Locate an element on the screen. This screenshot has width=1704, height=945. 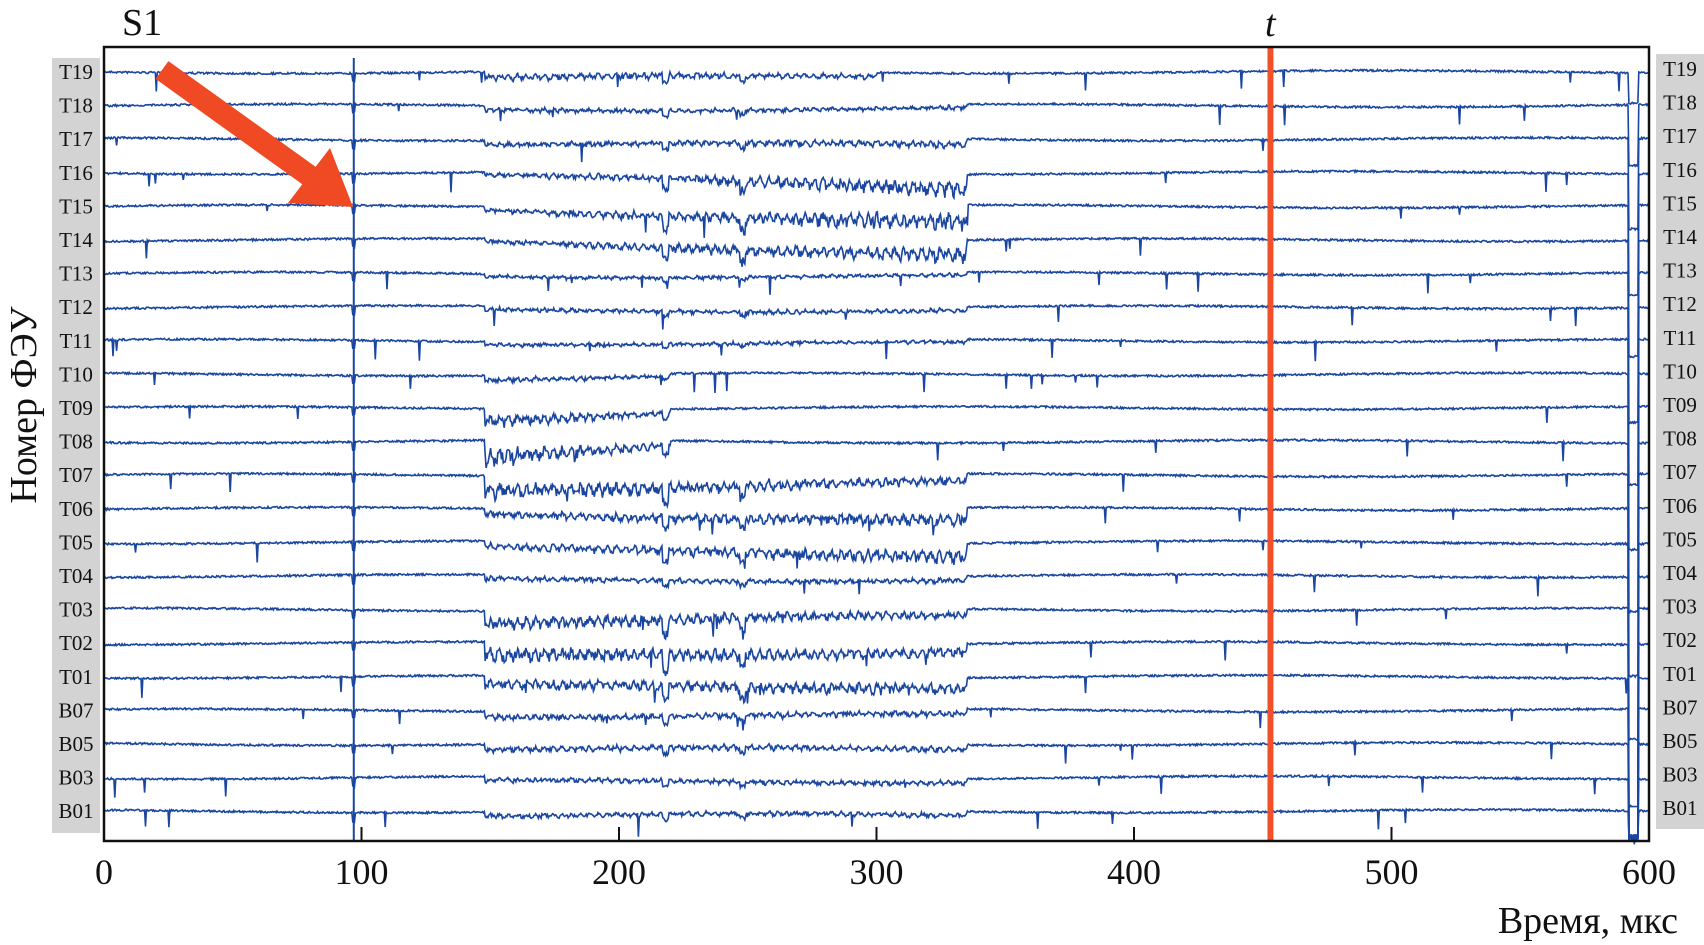
arrow-icon is located at coordinates (254, 134).